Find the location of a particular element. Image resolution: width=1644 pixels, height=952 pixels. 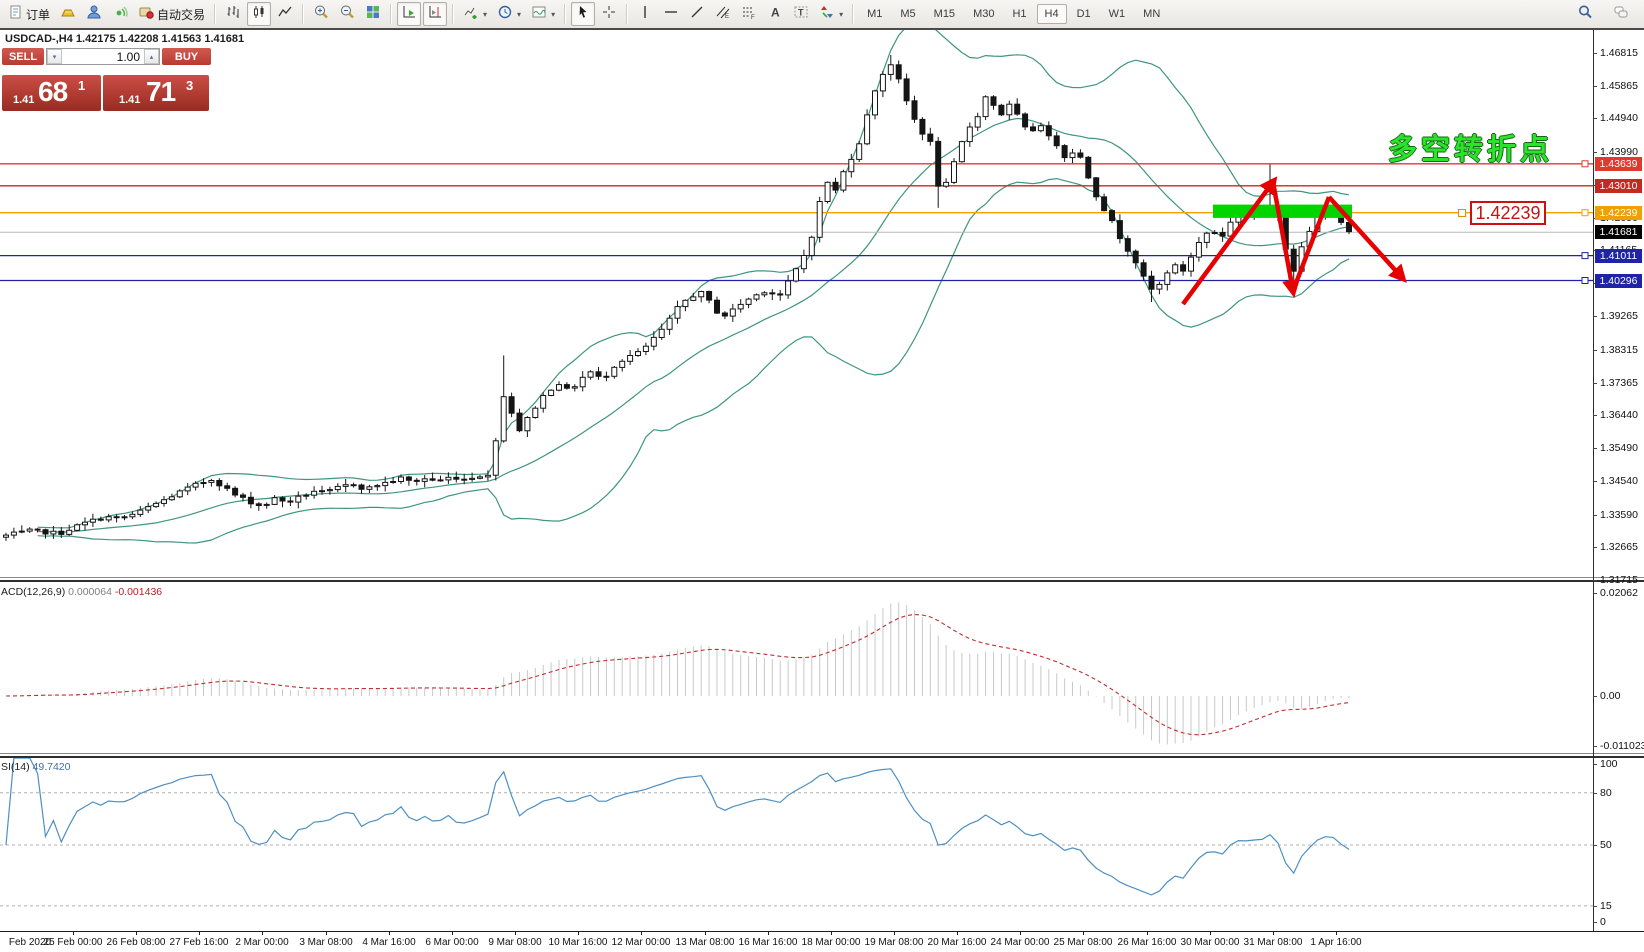

toolbar-gold-button is located at coordinates (68, 14).